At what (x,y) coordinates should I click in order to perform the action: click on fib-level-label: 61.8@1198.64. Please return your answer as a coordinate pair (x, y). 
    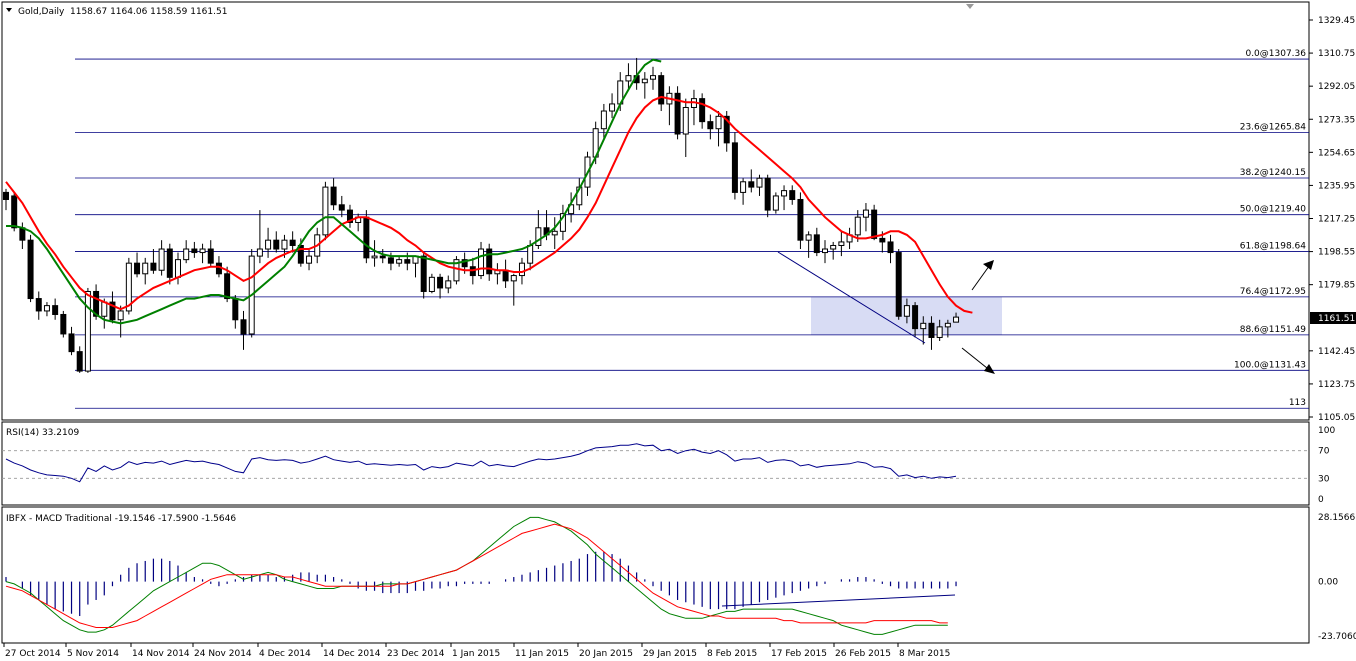
    Looking at the image, I should click on (1273, 246).